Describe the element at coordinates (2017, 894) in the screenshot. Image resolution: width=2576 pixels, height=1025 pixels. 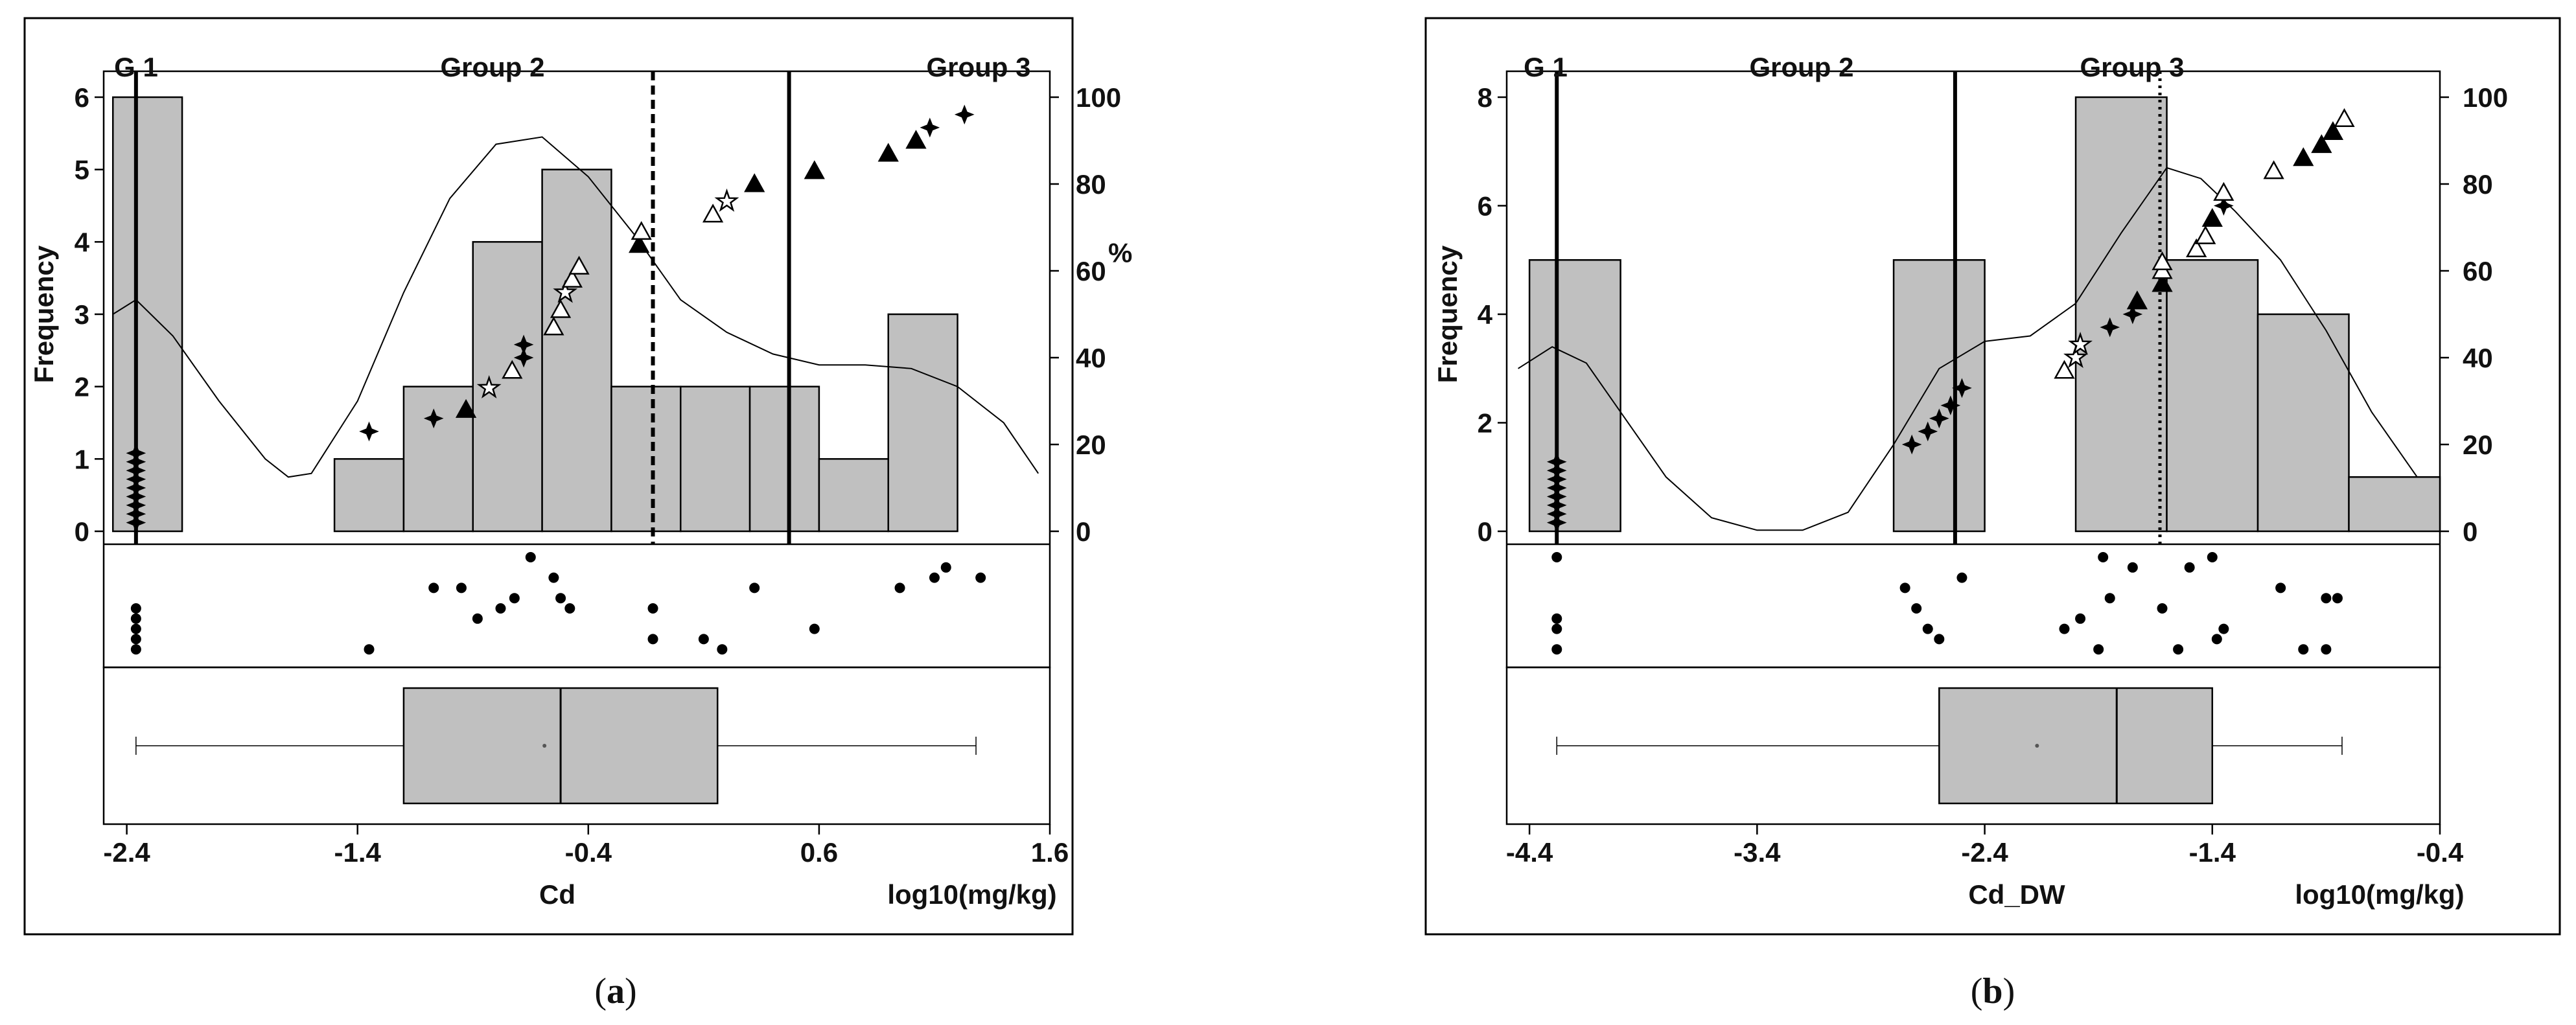
I see `x-axis-label: Cd_DW` at that location.